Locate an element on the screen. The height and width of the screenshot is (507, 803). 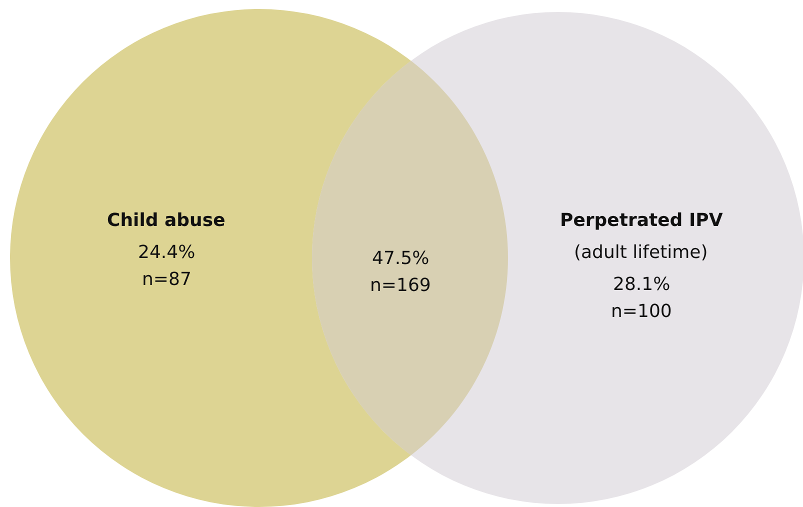
text: n=169 is located at coordinates (400, 285).